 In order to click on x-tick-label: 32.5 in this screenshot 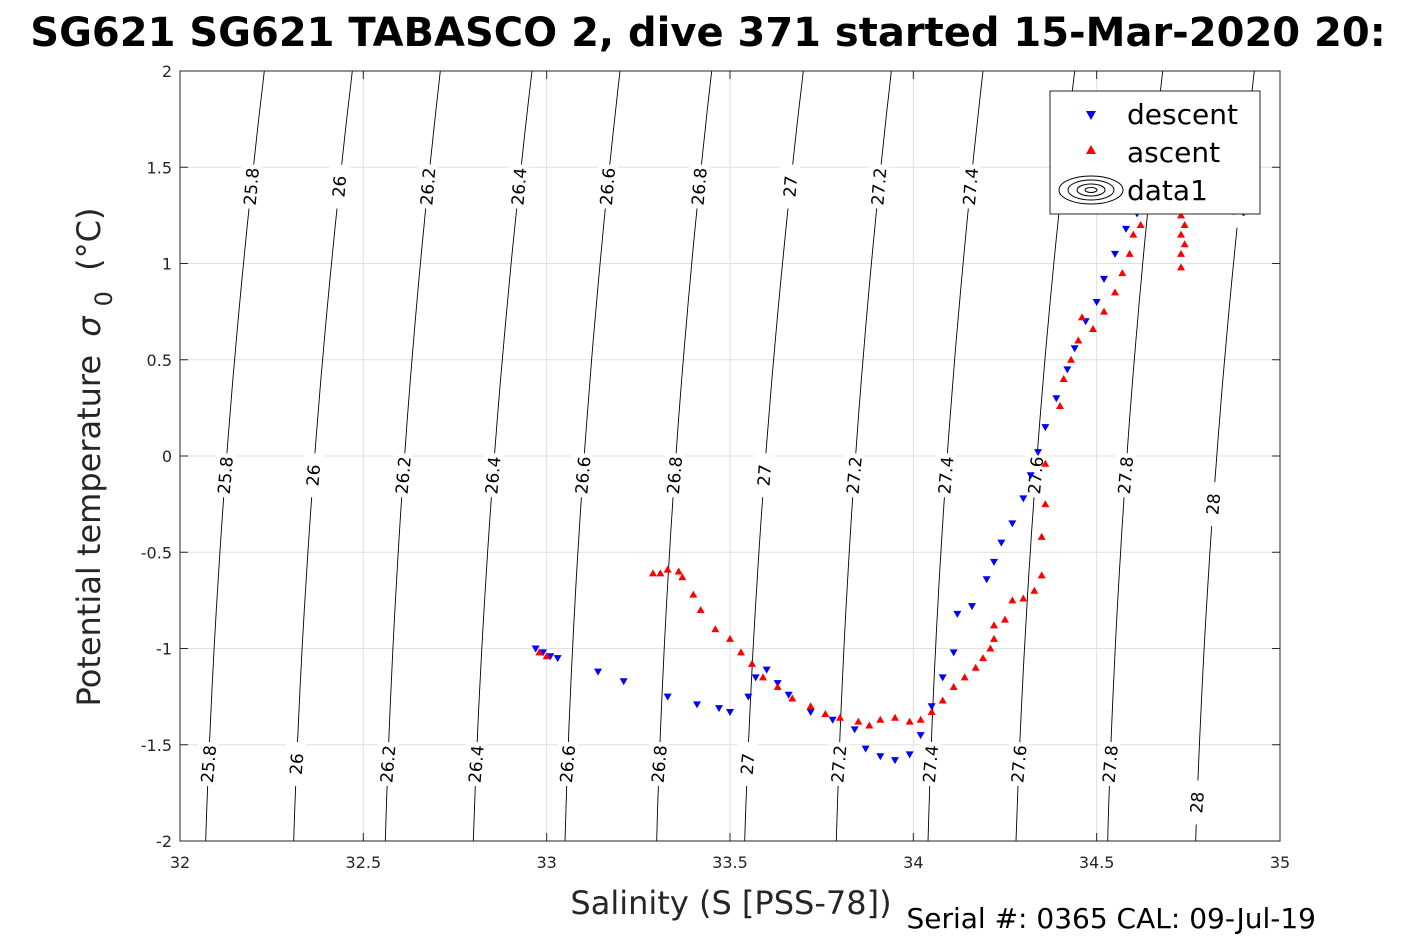, I will do `click(364, 862)`.